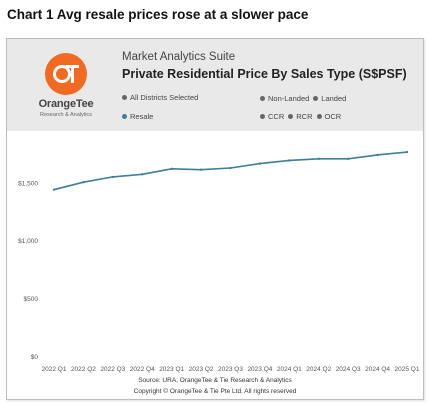  What do you see at coordinates (66, 104) in the screenshot?
I see `logo-name: OrangeTee` at bounding box center [66, 104].